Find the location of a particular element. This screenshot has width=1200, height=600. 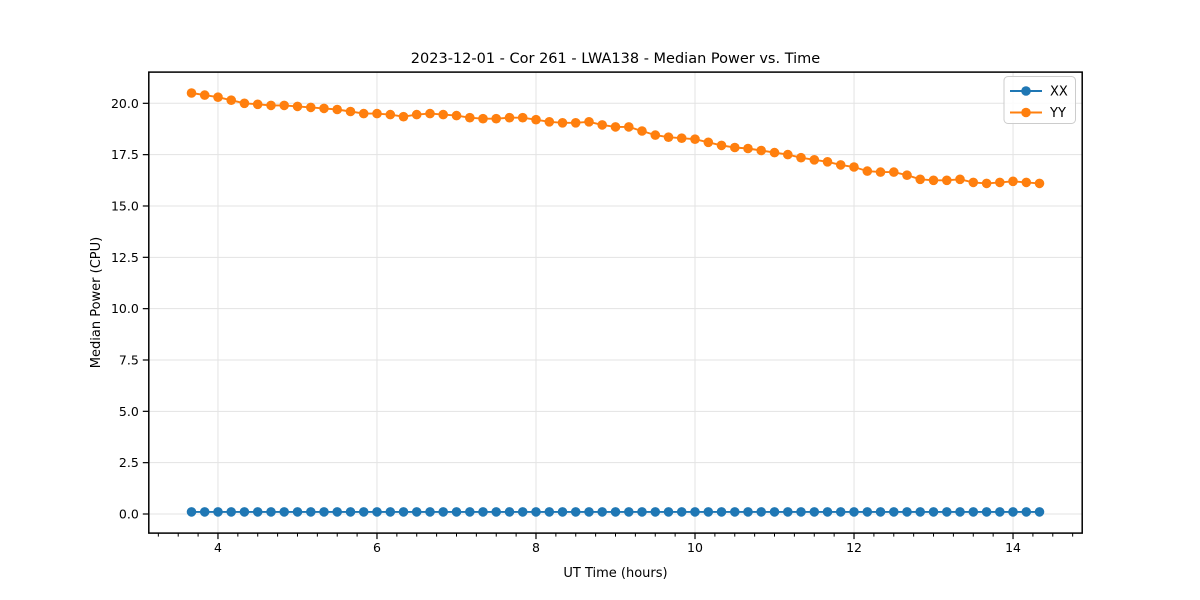

y-tick-label: 7.5 is located at coordinates (129, 359).